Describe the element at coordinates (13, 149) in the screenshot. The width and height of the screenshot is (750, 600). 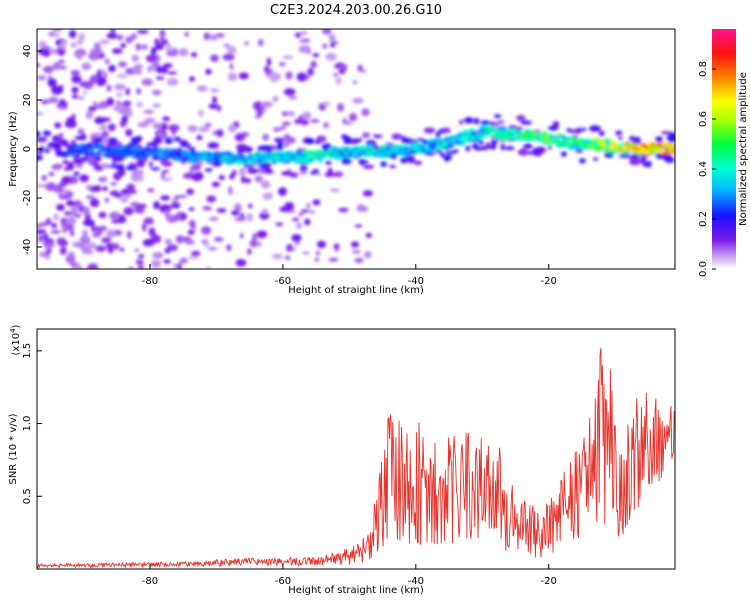
I see `spectrogram-y-label: Frequency (Hz)` at that location.